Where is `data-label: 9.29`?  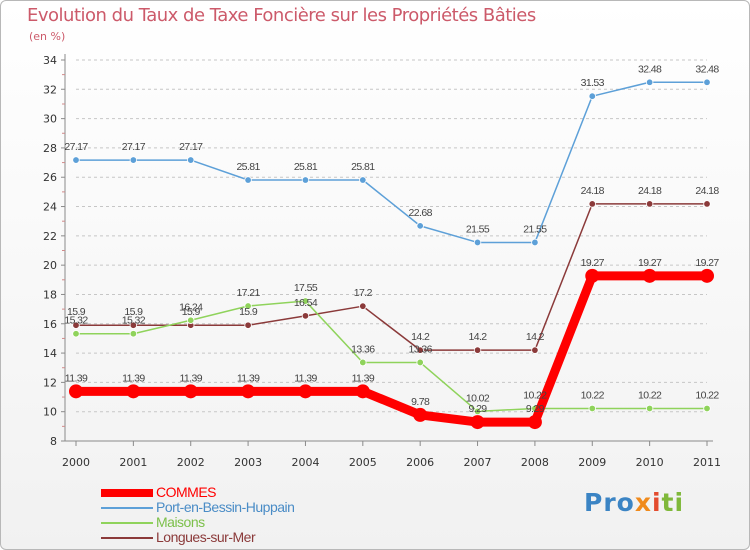
data-label: 9.29 is located at coordinates (535, 409).